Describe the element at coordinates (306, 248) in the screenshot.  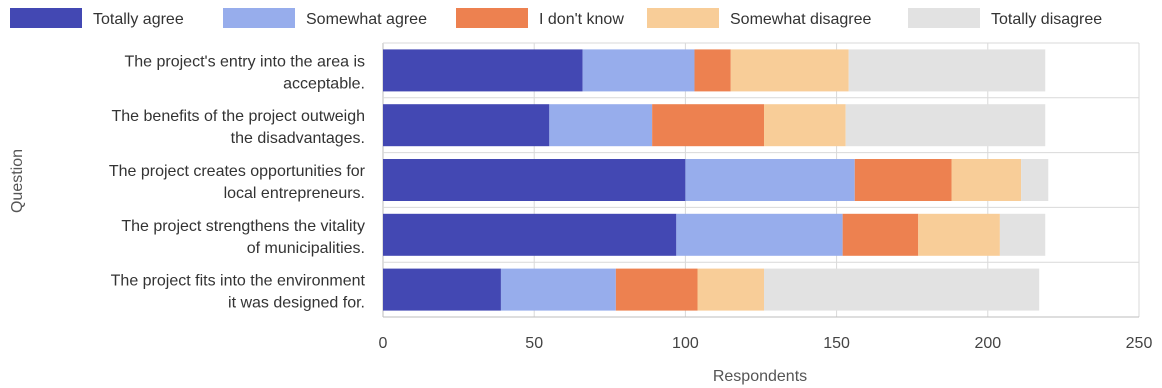
I see `question-label-3-line-1: of municipalities.` at that location.